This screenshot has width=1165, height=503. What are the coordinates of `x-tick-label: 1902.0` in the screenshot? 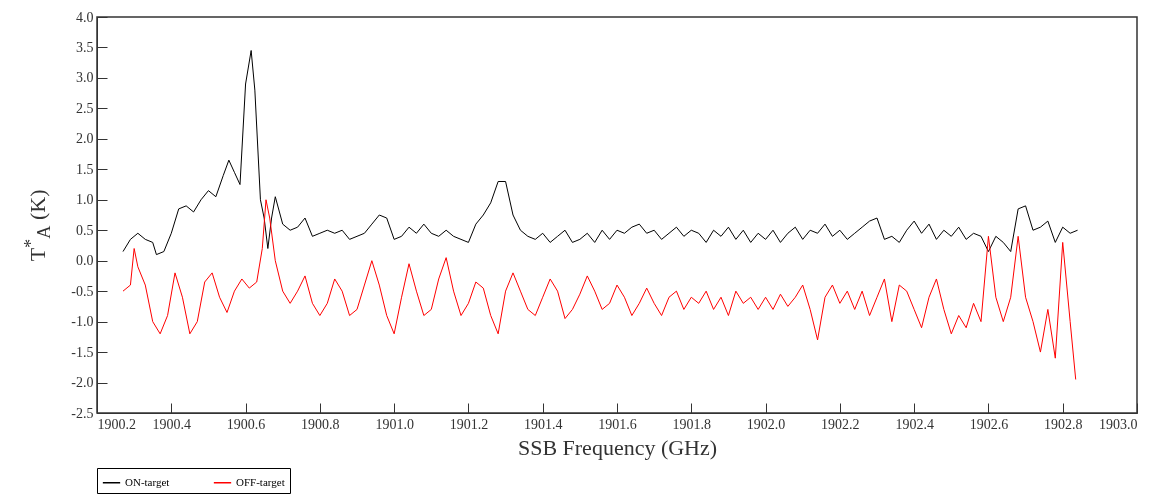 It's located at (766, 424).